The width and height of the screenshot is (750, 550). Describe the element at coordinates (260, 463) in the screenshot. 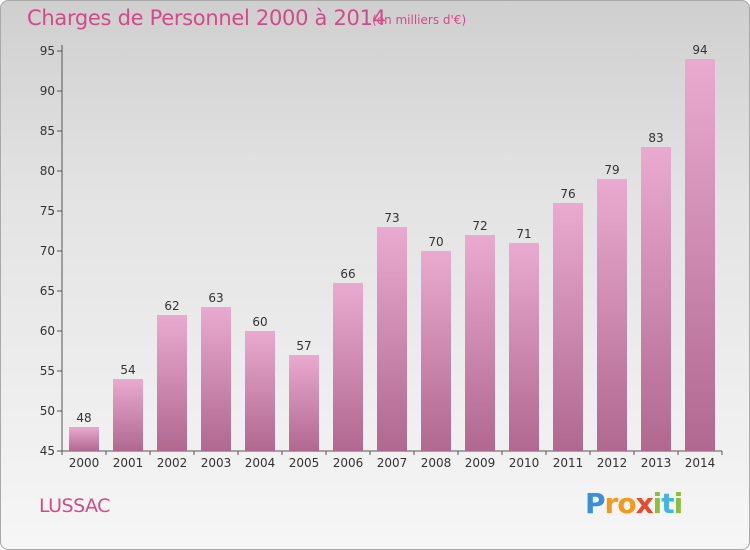

I see `x-tick-label: 2004` at that location.